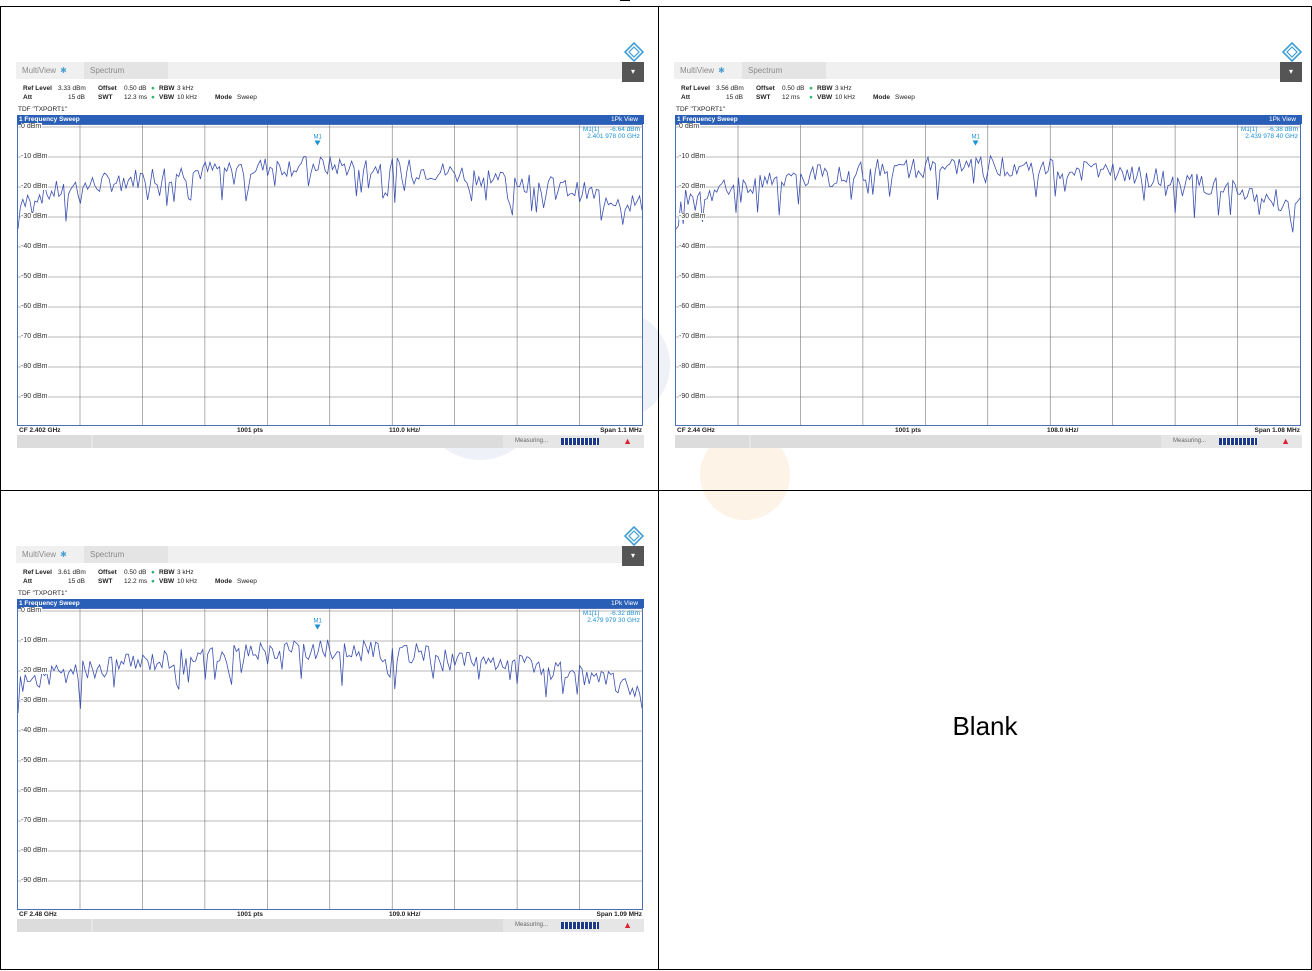 The width and height of the screenshot is (1312, 971). Describe the element at coordinates (988, 70) in the screenshot. I see `tab-bar: MultiView ✱ Spectrum` at that location.